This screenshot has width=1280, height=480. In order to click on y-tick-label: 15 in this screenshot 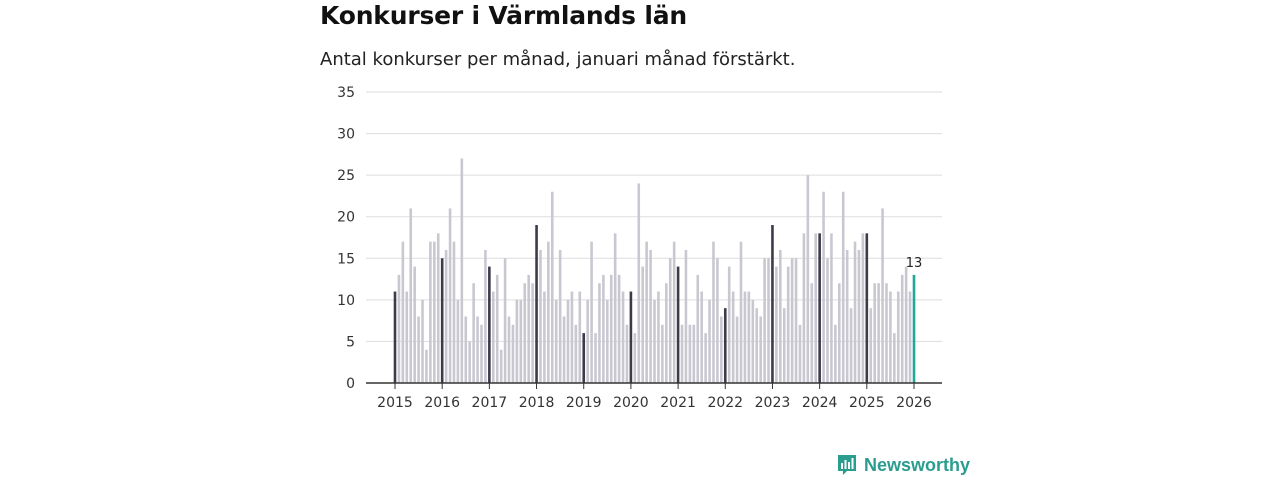, I will do `click(346, 259)`.